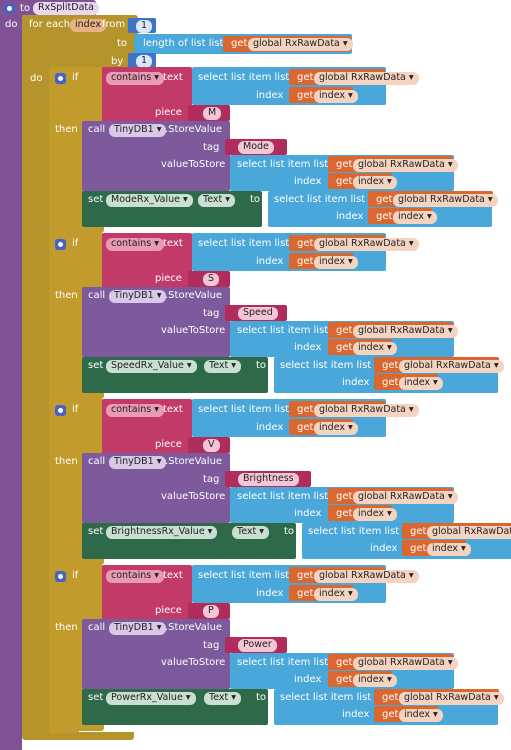 This screenshot has width=511, height=750. I want to click on piece-text-value: P, so click(211, 611).